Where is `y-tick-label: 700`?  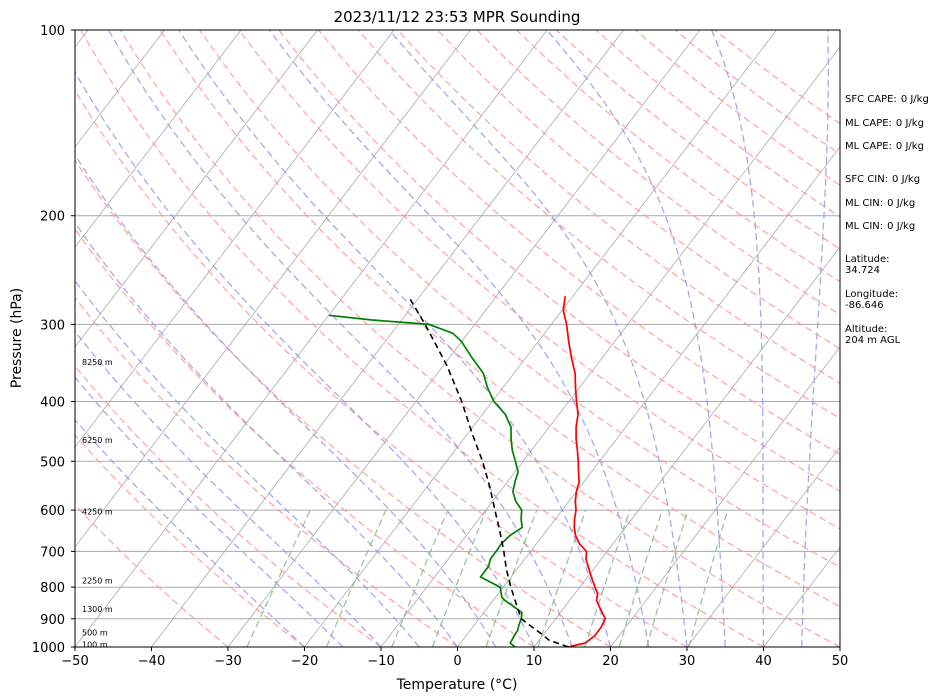 y-tick-label: 700 is located at coordinates (52, 552).